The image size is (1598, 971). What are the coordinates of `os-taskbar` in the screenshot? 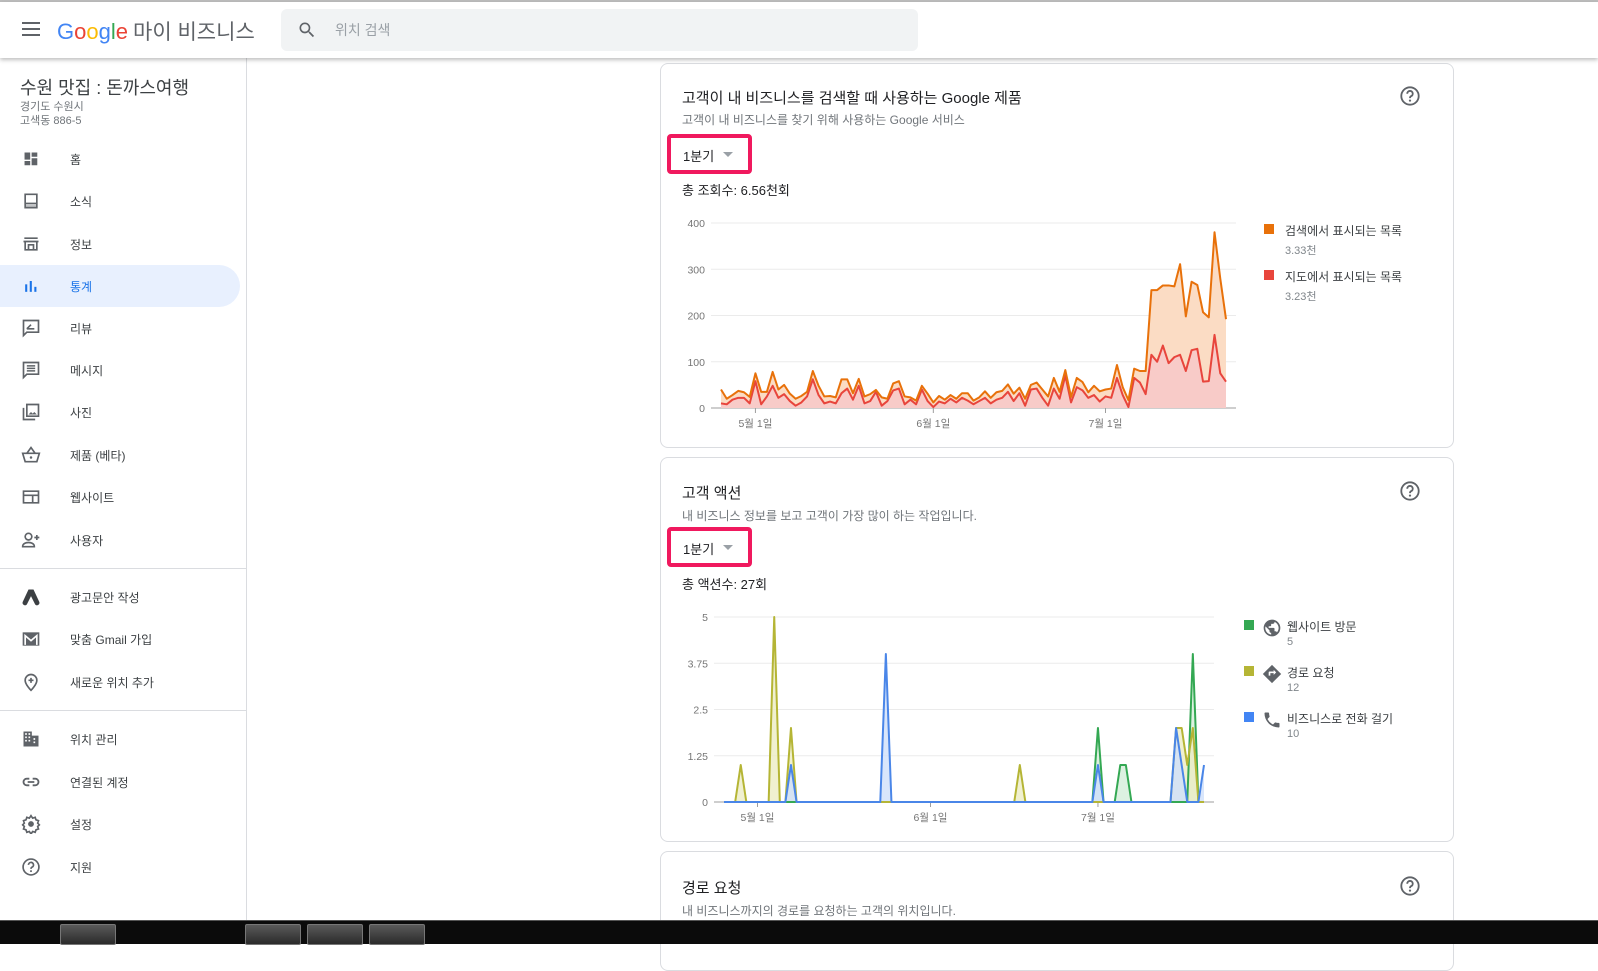 It's located at (799, 932).